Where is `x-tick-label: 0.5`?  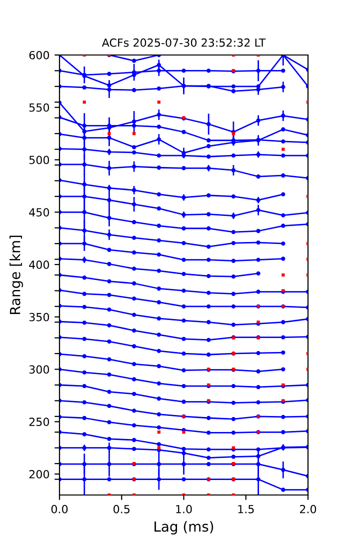
x-tick-label: 0.5 is located at coordinates (122, 509).